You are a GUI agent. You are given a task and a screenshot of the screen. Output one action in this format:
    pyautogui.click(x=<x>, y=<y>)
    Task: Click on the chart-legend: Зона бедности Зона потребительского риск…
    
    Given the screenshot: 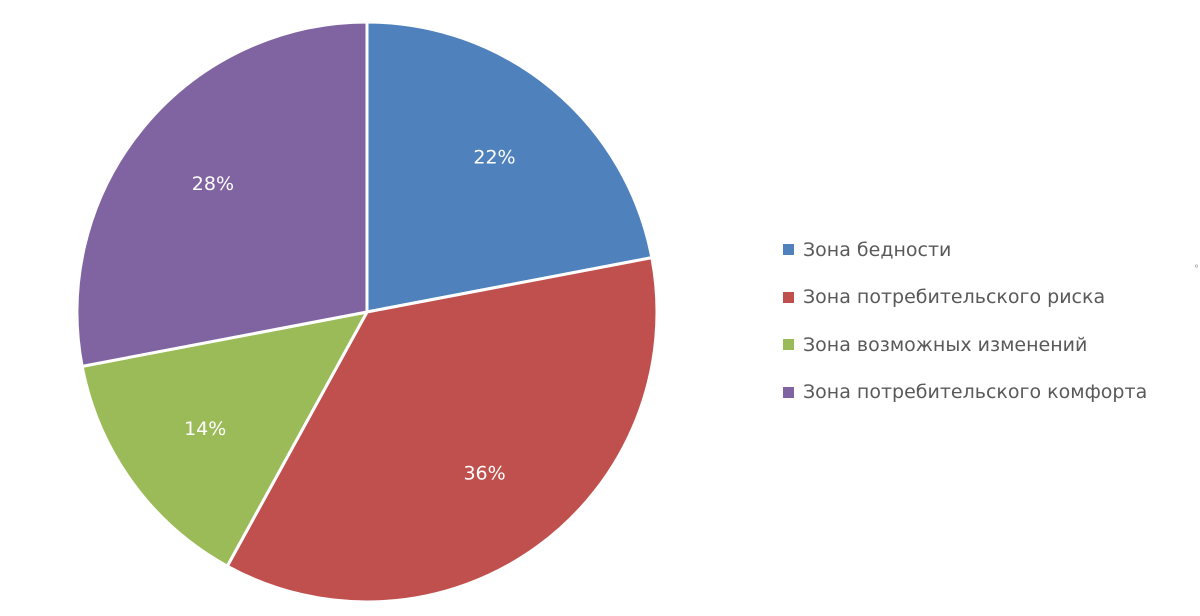 What is the action you would take?
    pyautogui.click(x=965, y=321)
    